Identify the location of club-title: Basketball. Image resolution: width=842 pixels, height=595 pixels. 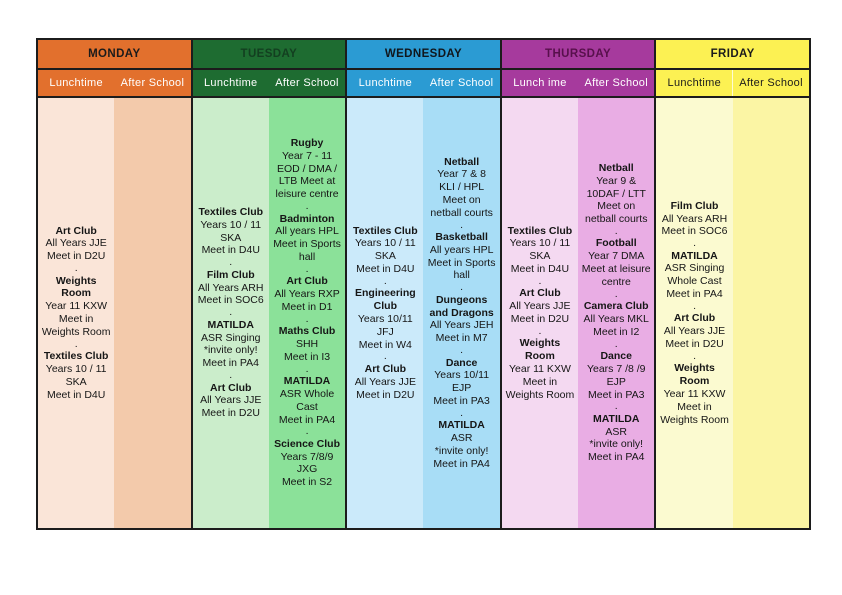
(461, 237).